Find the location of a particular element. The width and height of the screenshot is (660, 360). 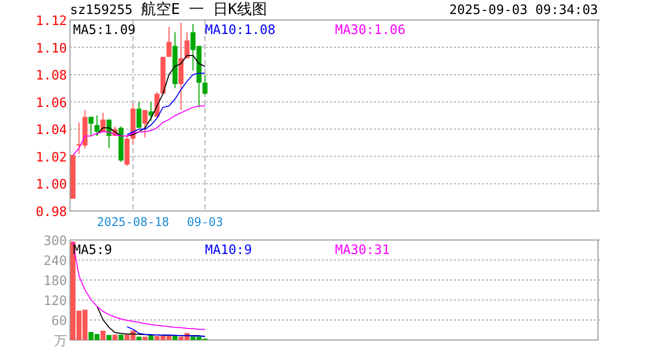

y-tick-label: 1.08 is located at coordinates (51, 76).